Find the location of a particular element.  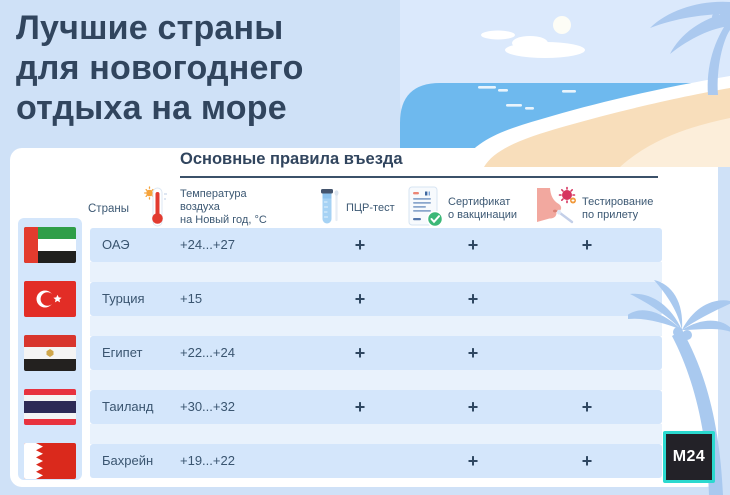

m24-logo: М24 is located at coordinates (689, 457).